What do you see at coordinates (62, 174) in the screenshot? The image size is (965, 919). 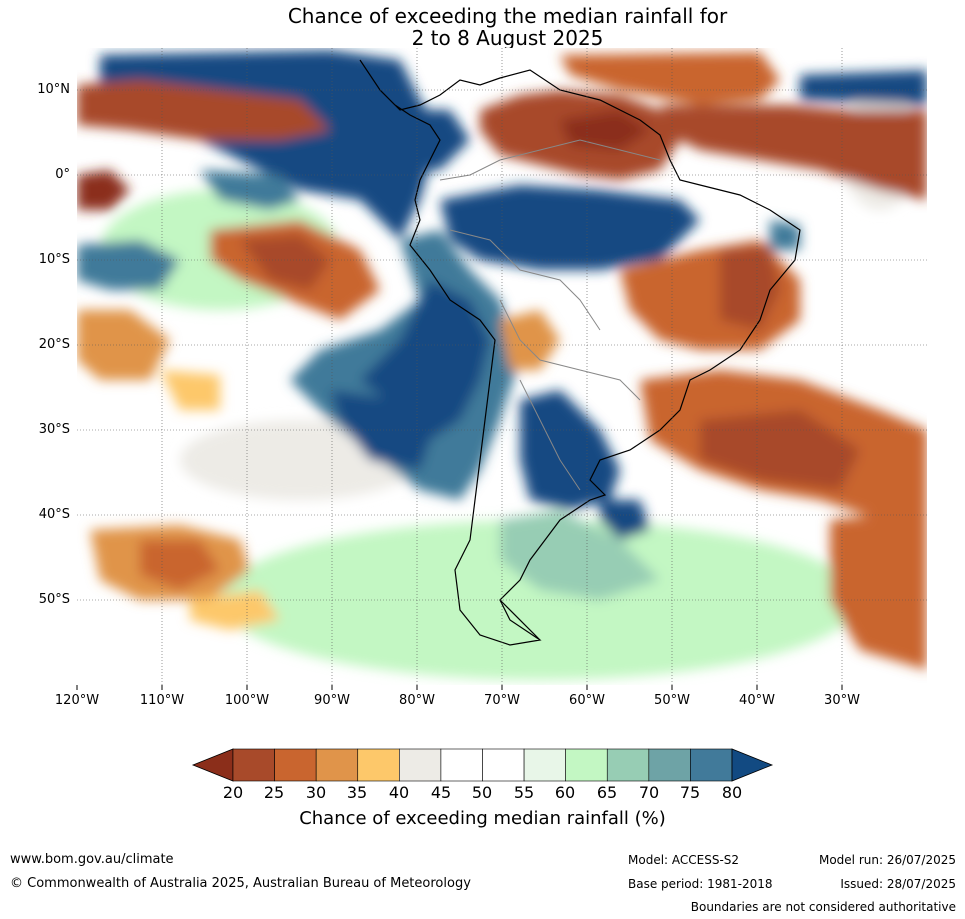 I see `lat-label-0: 0°` at bounding box center [62, 174].